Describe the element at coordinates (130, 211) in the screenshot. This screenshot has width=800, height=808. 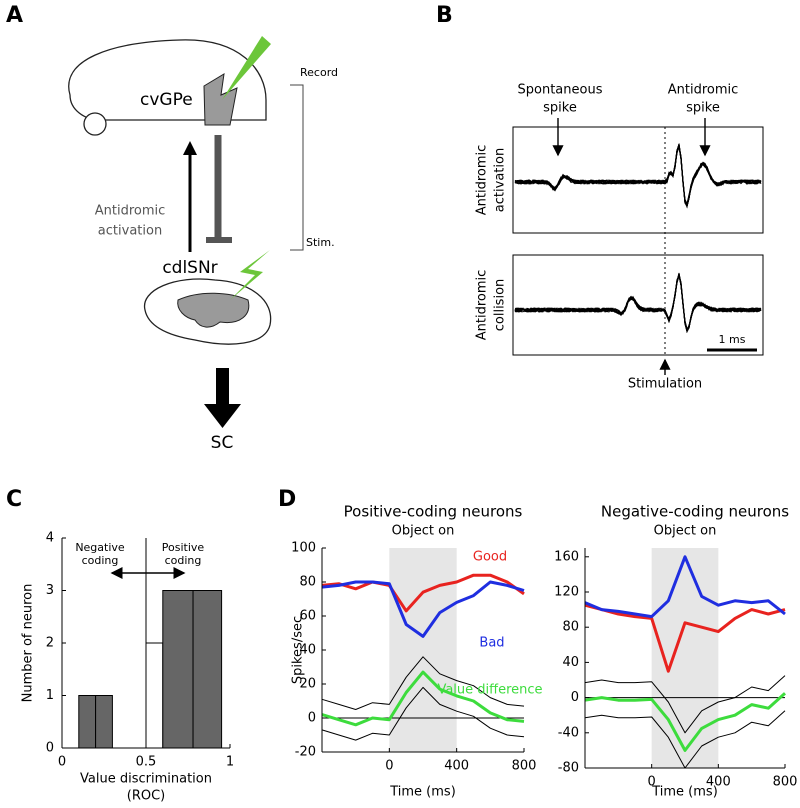
I see `arrow-label: Antidromic` at that location.